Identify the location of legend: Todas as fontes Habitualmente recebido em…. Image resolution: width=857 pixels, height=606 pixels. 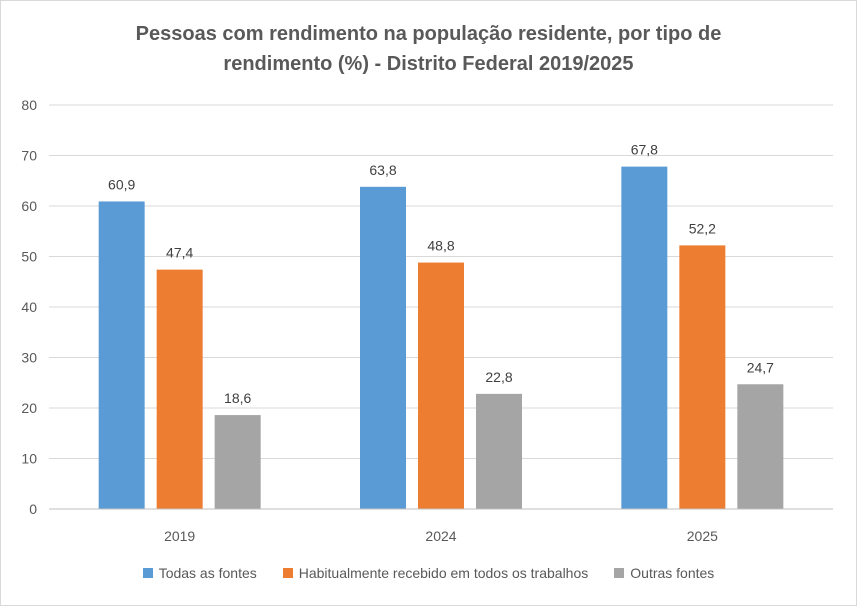
(428, 573).